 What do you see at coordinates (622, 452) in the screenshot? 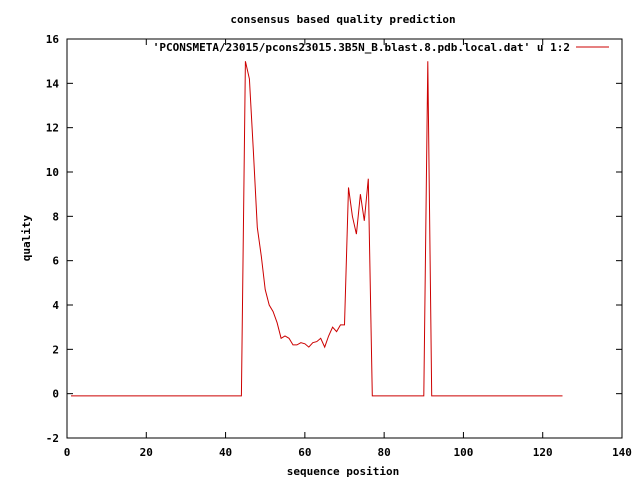
I see `x-tick-label: 140` at bounding box center [622, 452].